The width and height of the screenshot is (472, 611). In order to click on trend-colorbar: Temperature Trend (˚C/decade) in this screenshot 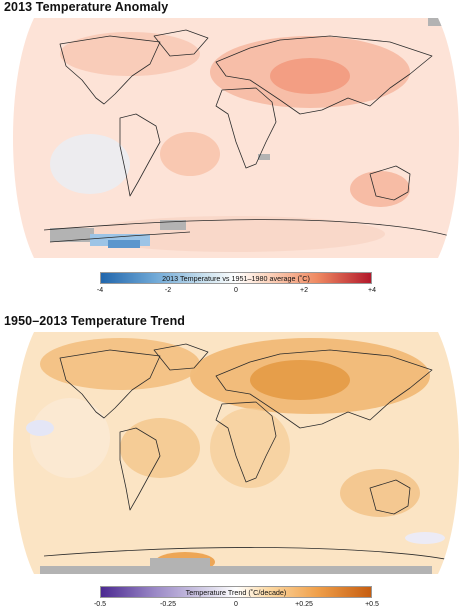, I will do `click(236, 592)`.